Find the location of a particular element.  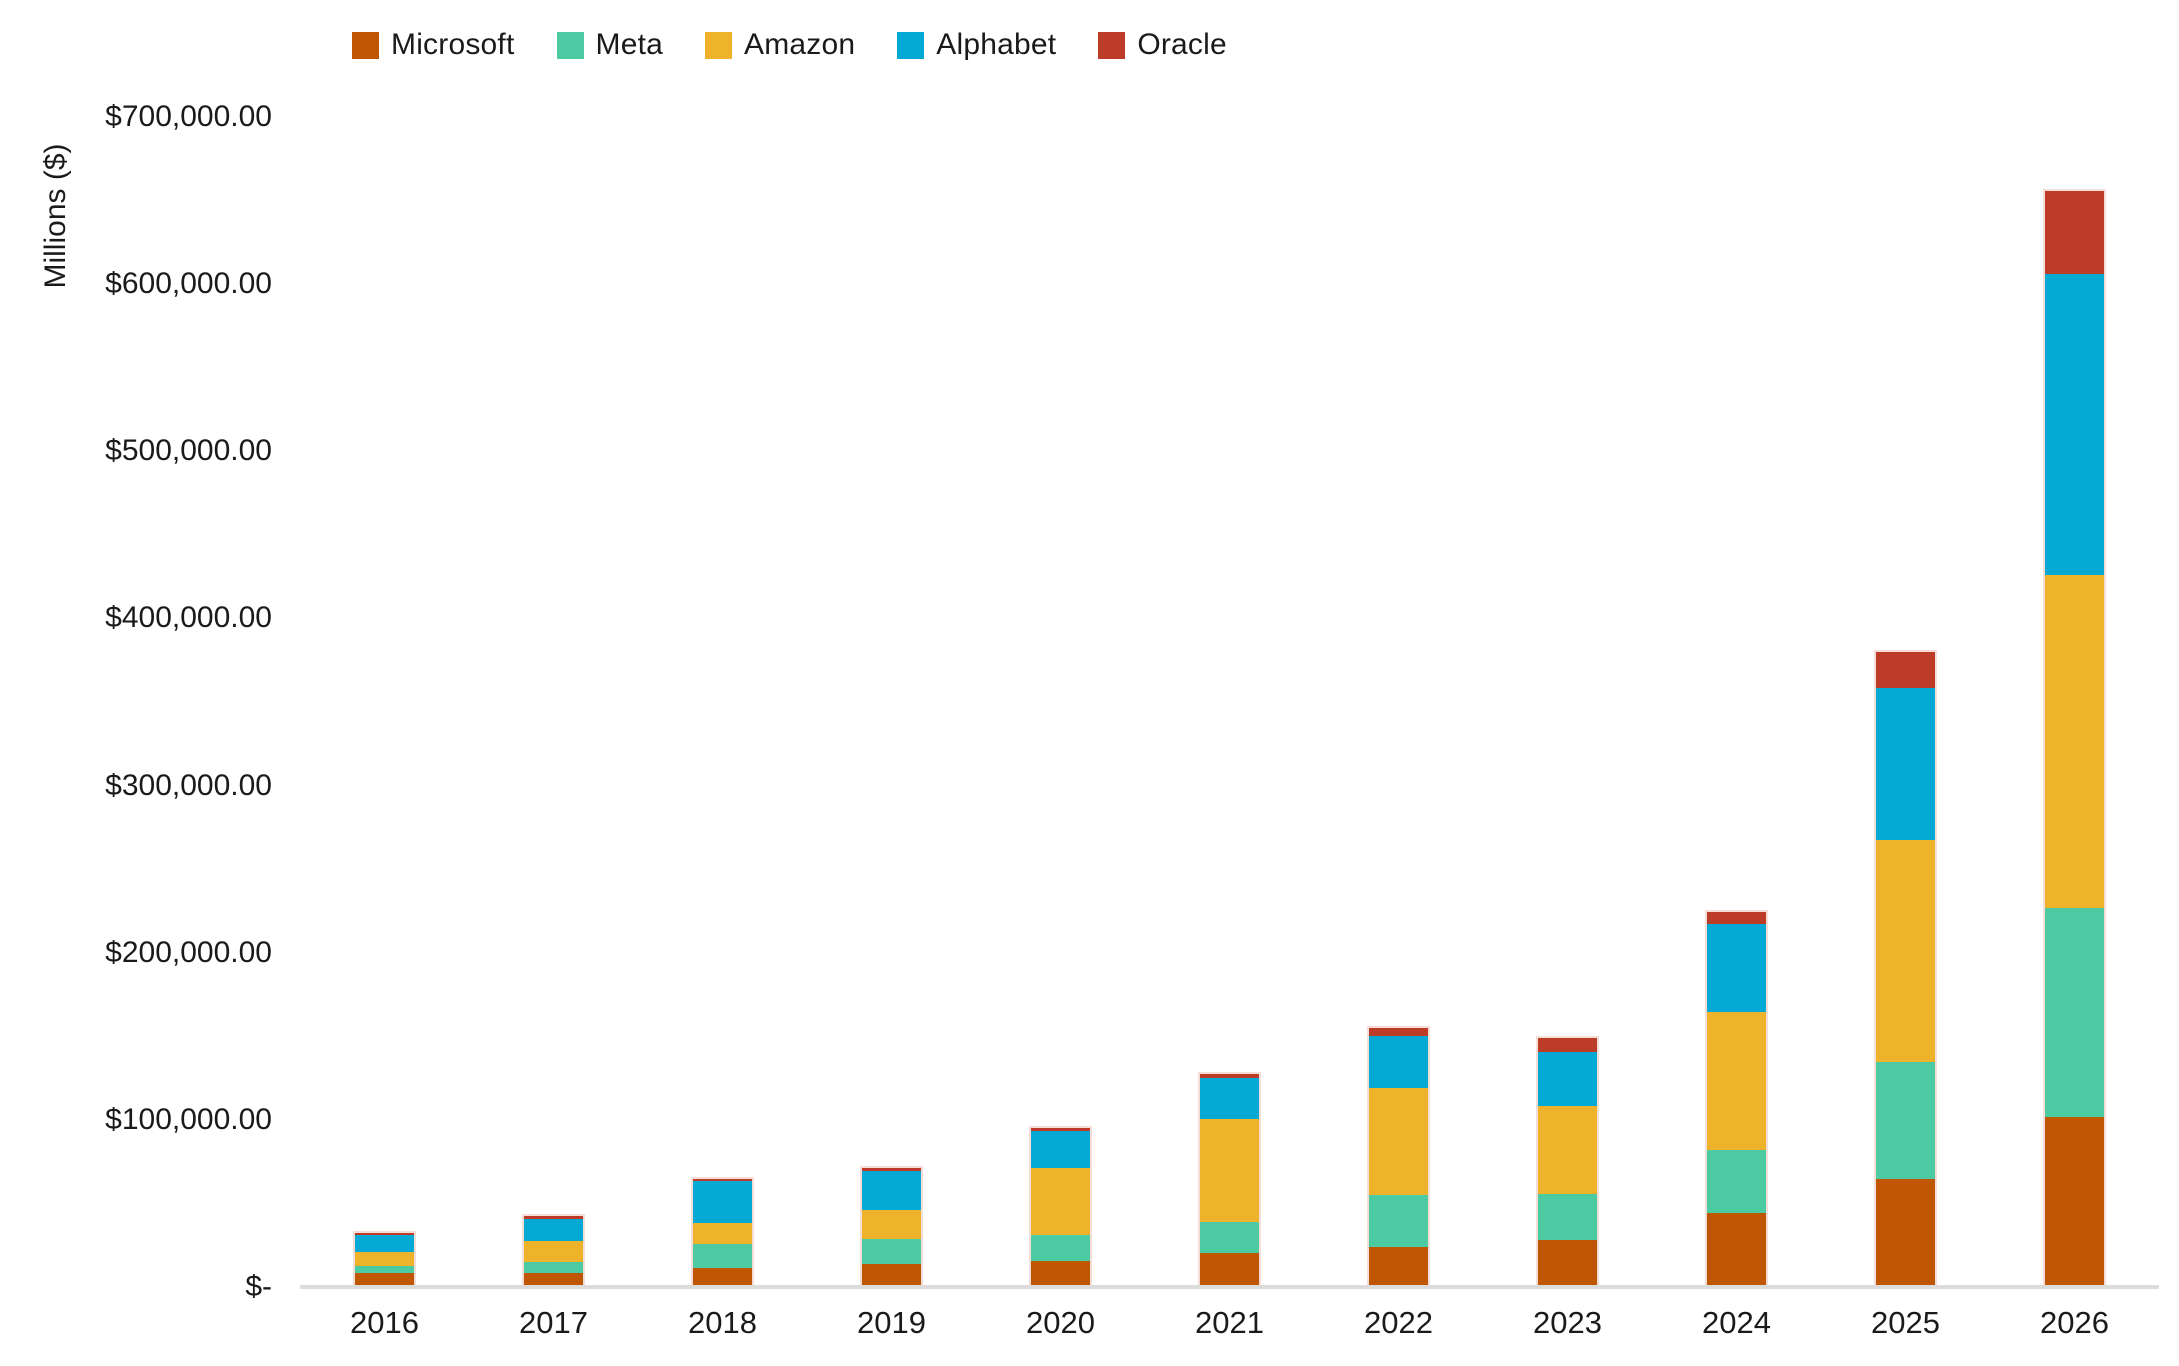

bar-segment-oracle-2017 is located at coordinates (553, 1218).